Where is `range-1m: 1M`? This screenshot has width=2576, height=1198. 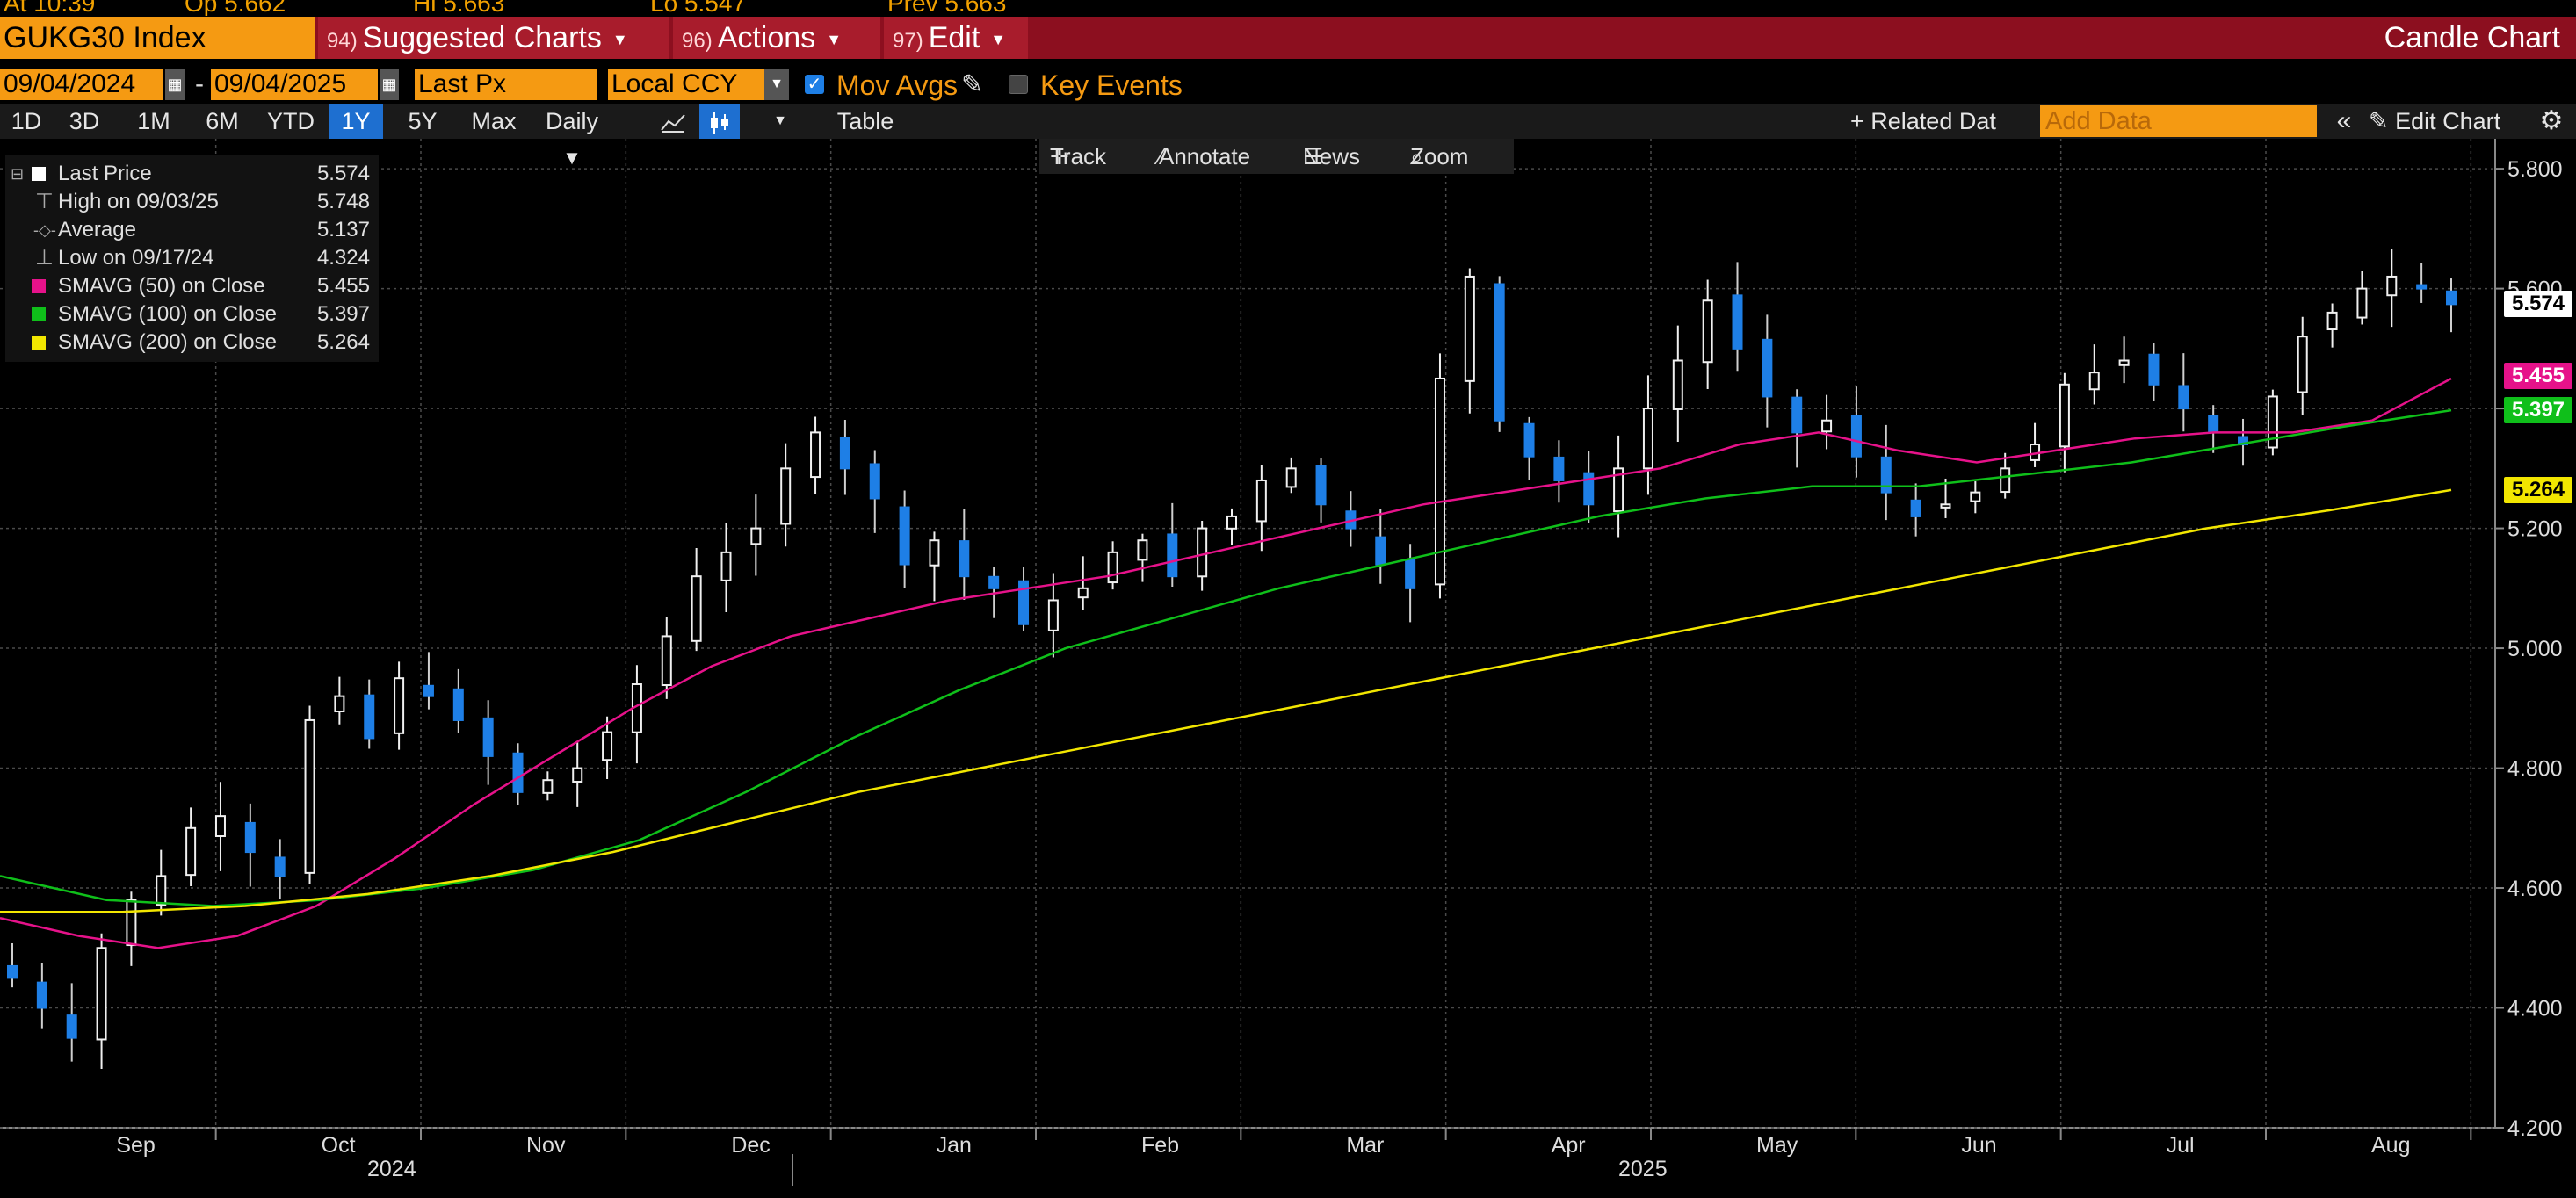
range-1m: 1M is located at coordinates (153, 121).